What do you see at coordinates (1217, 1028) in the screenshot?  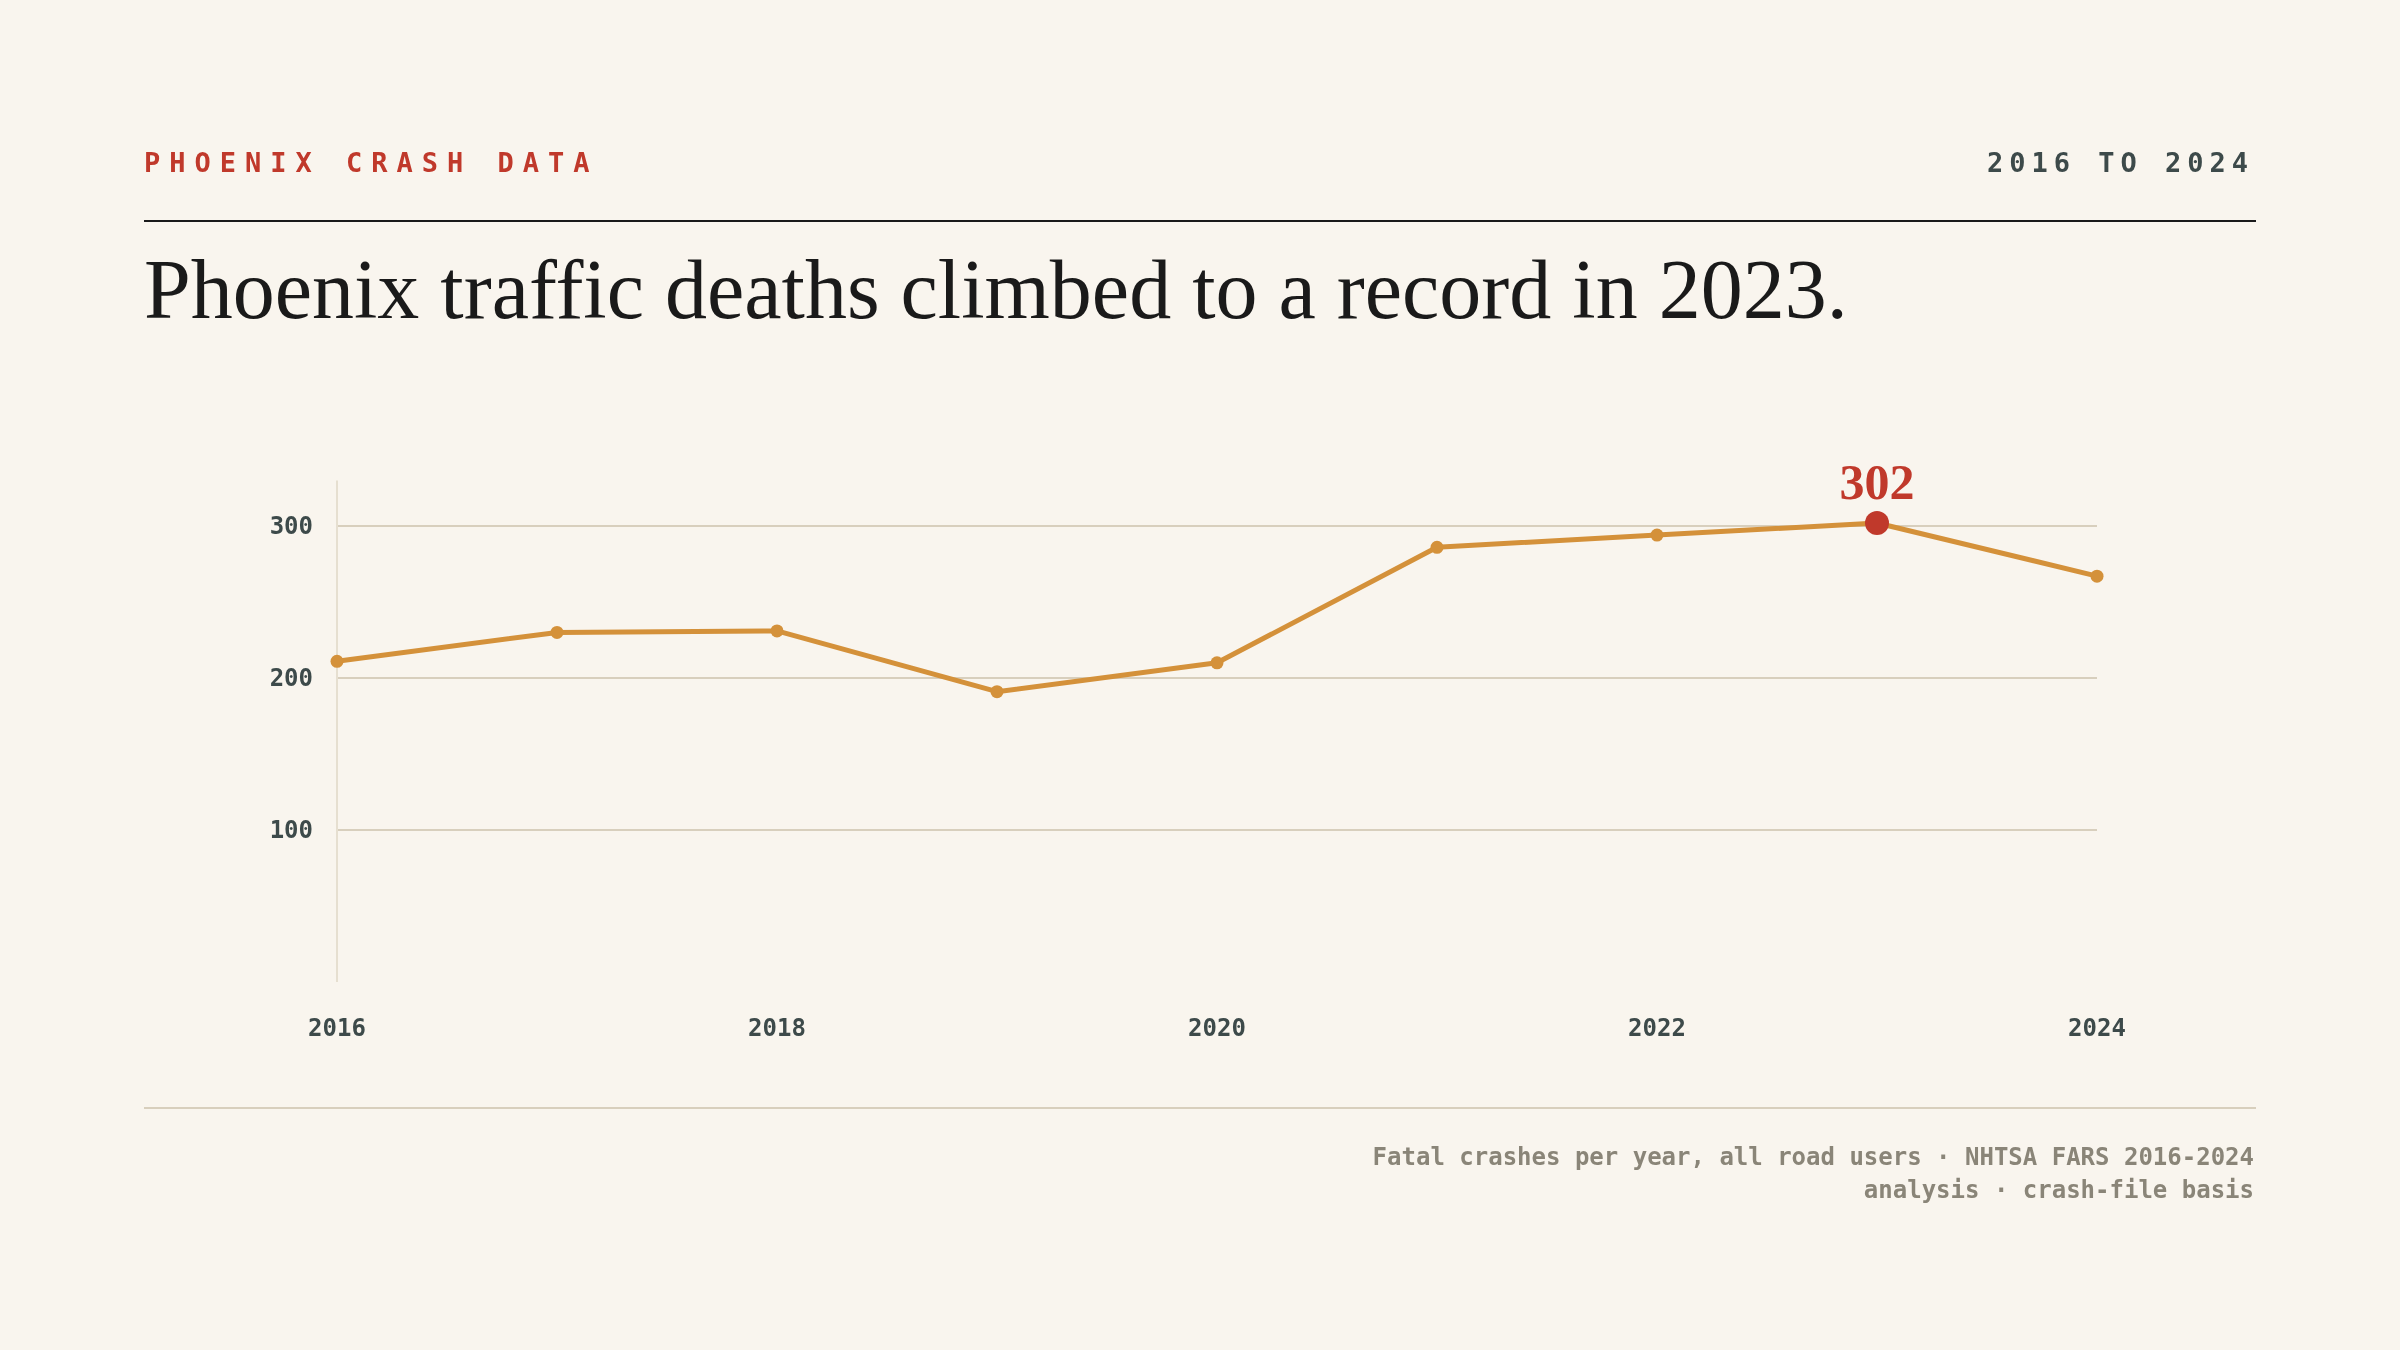 I see `x-tick-label: 2020` at bounding box center [1217, 1028].